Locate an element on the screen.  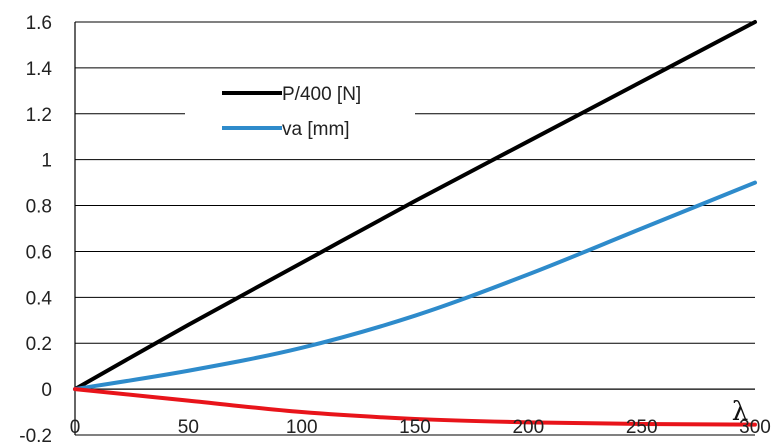
y-tick-label: 1.4 is located at coordinates (39, 69).